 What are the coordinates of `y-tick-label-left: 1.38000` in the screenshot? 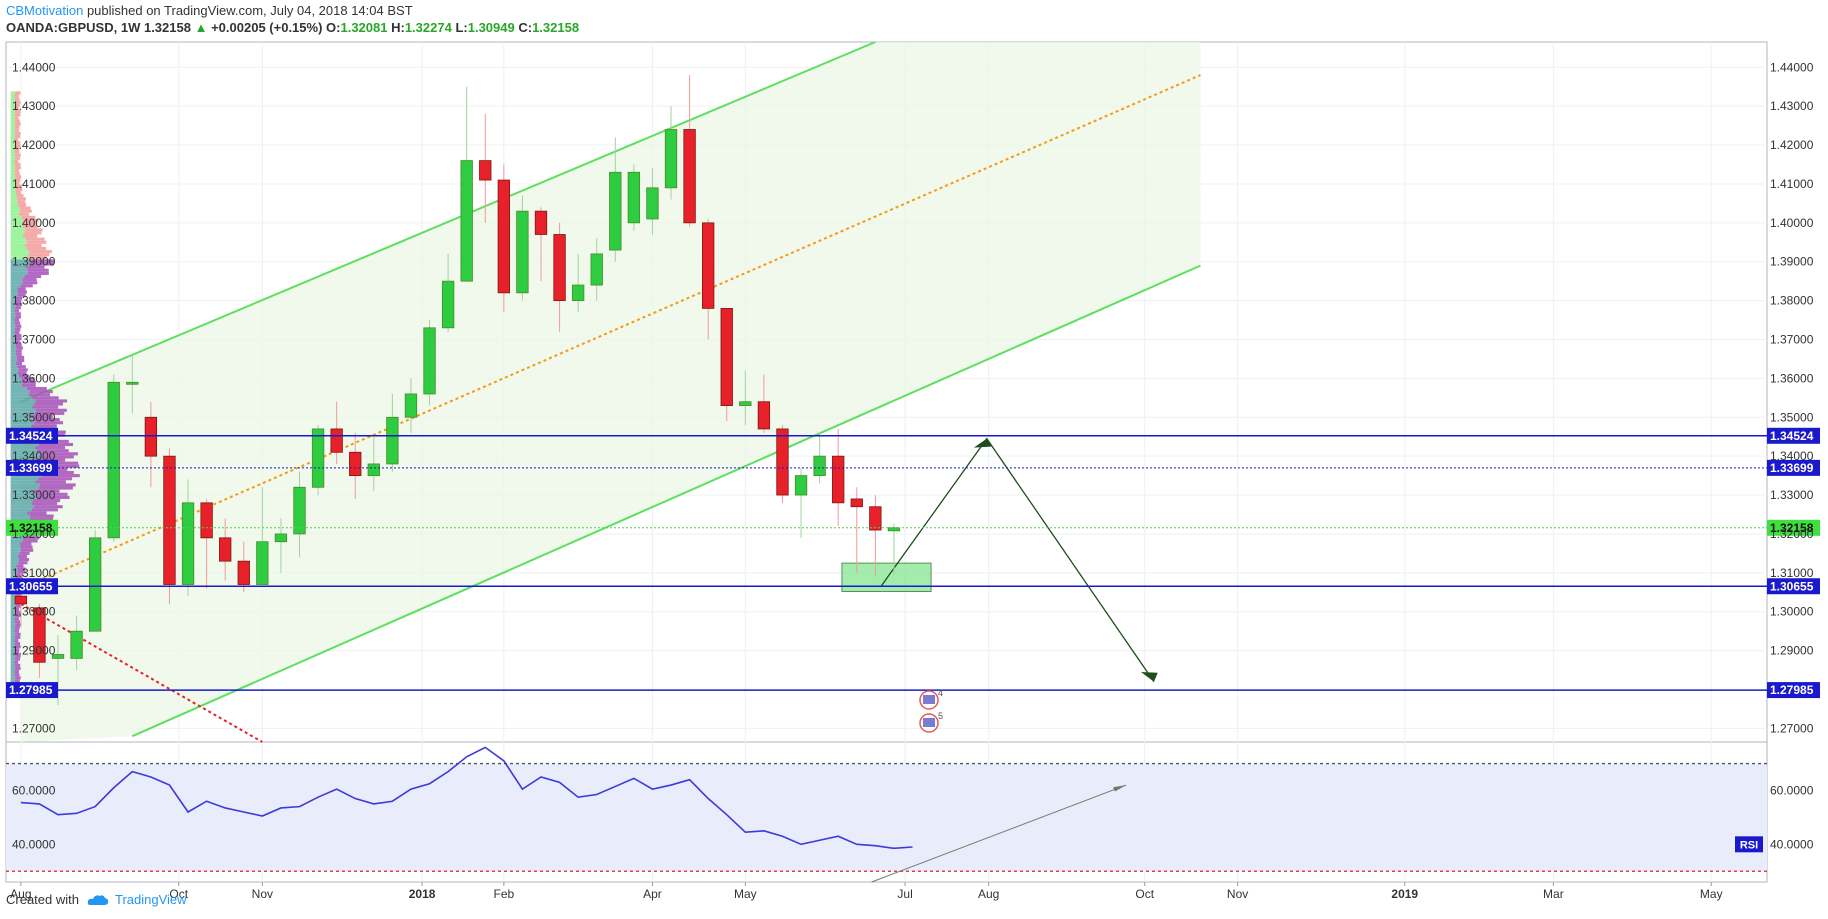 It's located at (34, 301).